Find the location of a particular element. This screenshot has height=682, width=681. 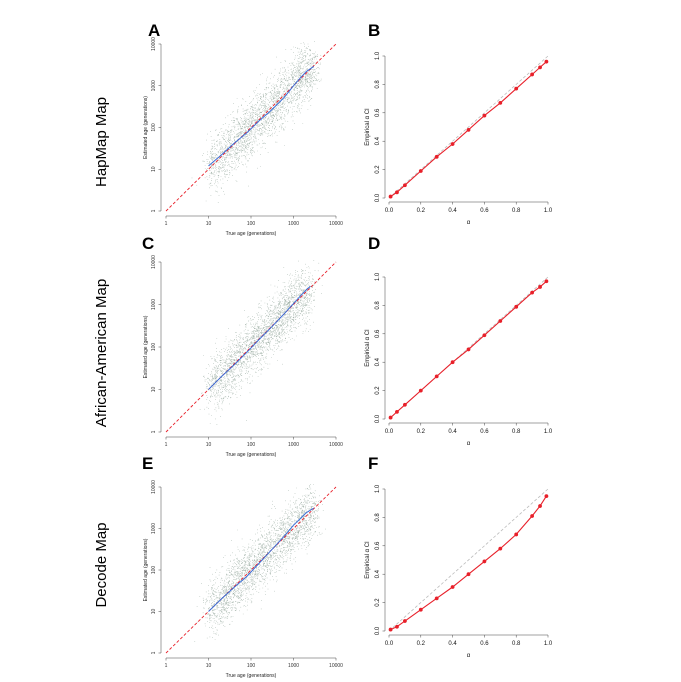

panel-letter-a: A is located at coordinates (154, 30).